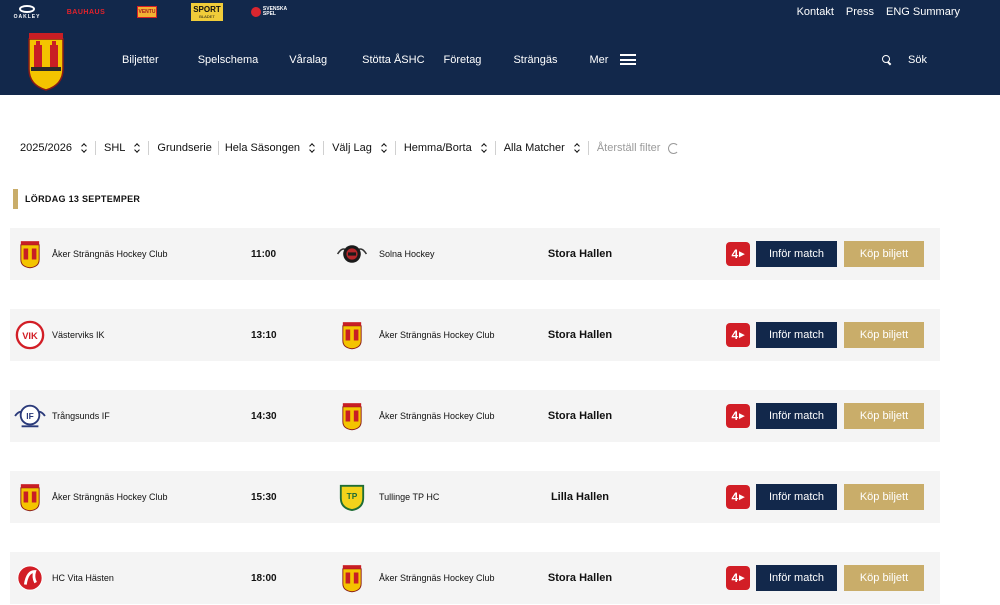 This screenshot has height=605, width=1000. I want to click on search-icon, so click(886, 59).